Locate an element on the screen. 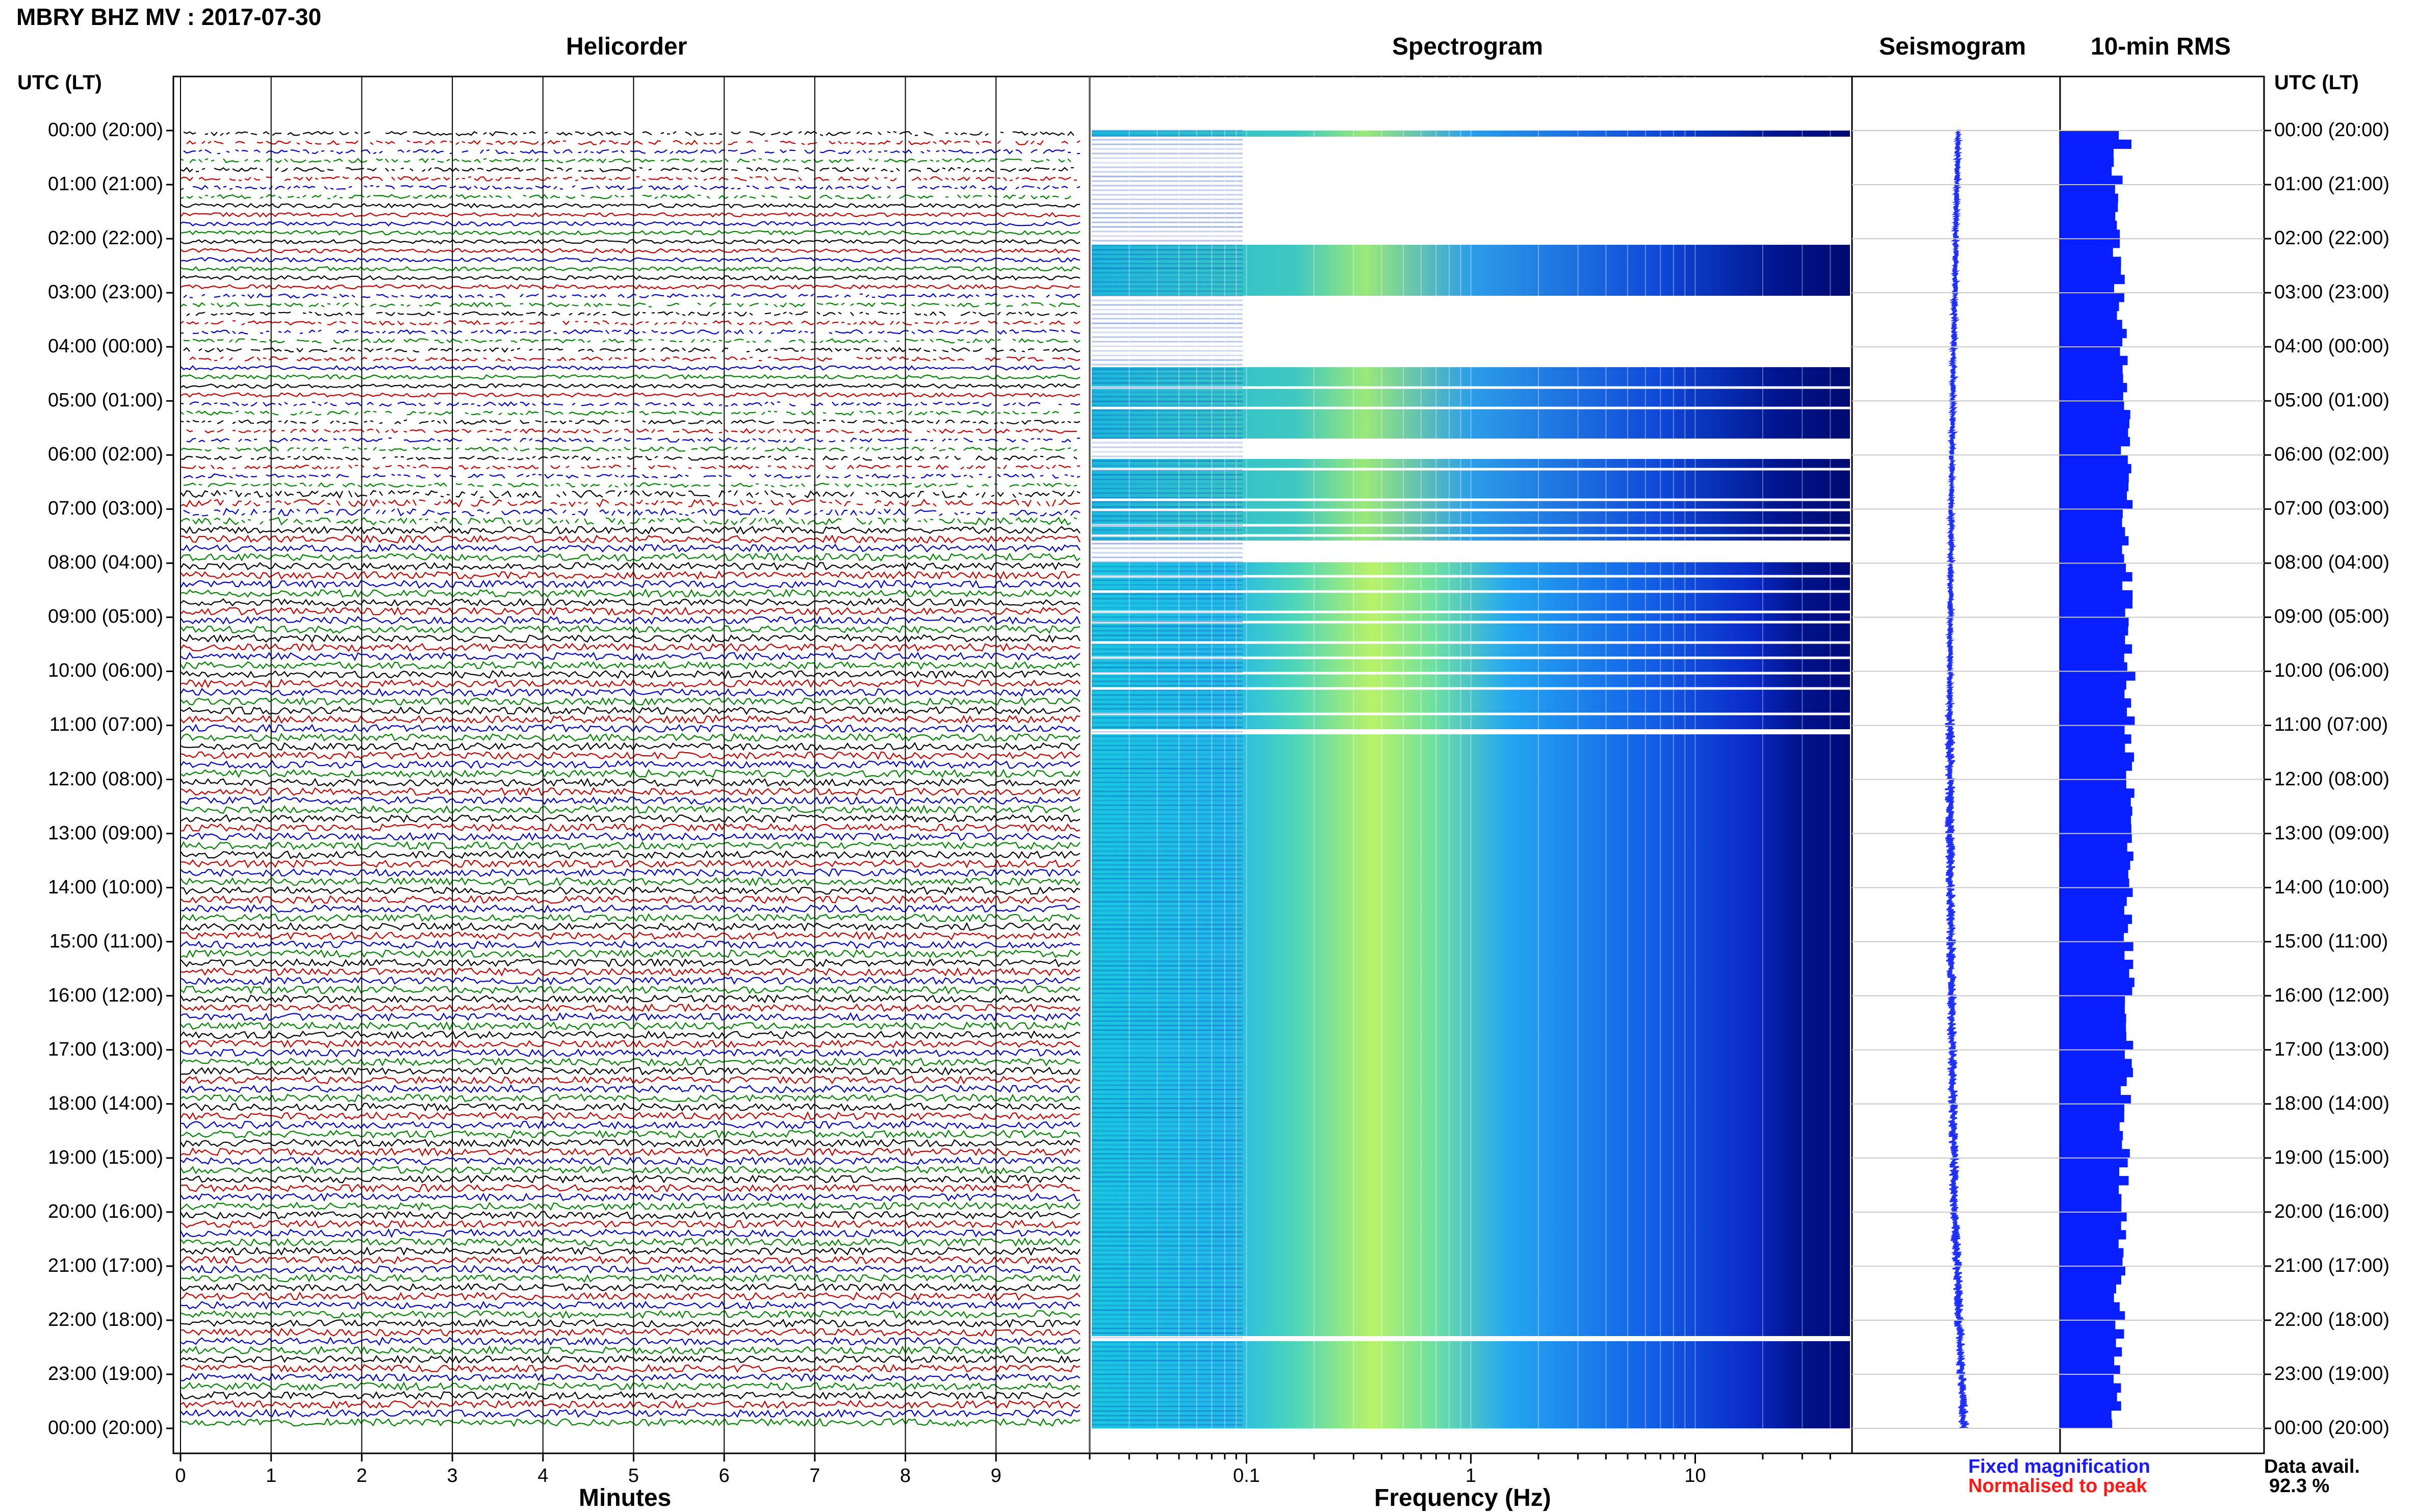 The height and width of the screenshot is (1512, 2417). minutes-axis-label: Minutes is located at coordinates (625, 1497).